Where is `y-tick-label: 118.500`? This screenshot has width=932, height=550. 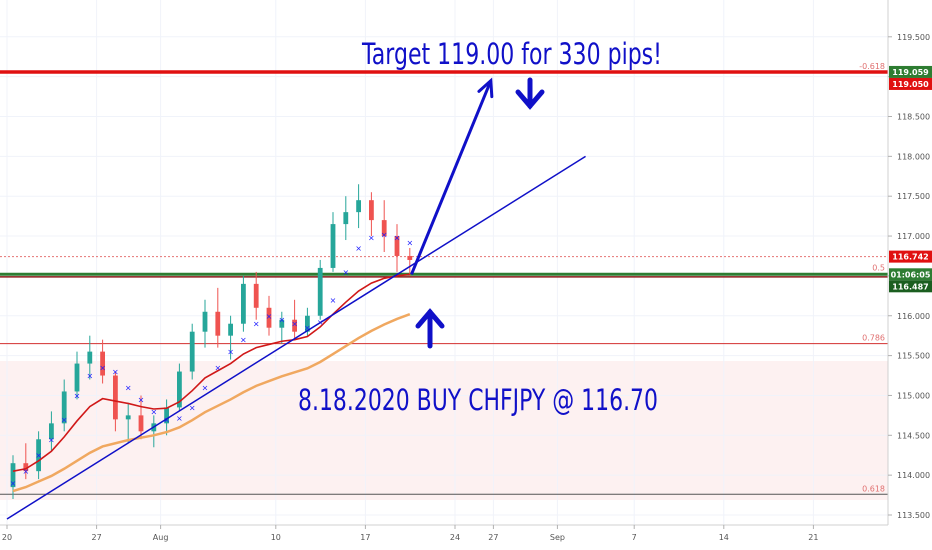
y-tick-label: 118.500 is located at coordinates (913, 117).